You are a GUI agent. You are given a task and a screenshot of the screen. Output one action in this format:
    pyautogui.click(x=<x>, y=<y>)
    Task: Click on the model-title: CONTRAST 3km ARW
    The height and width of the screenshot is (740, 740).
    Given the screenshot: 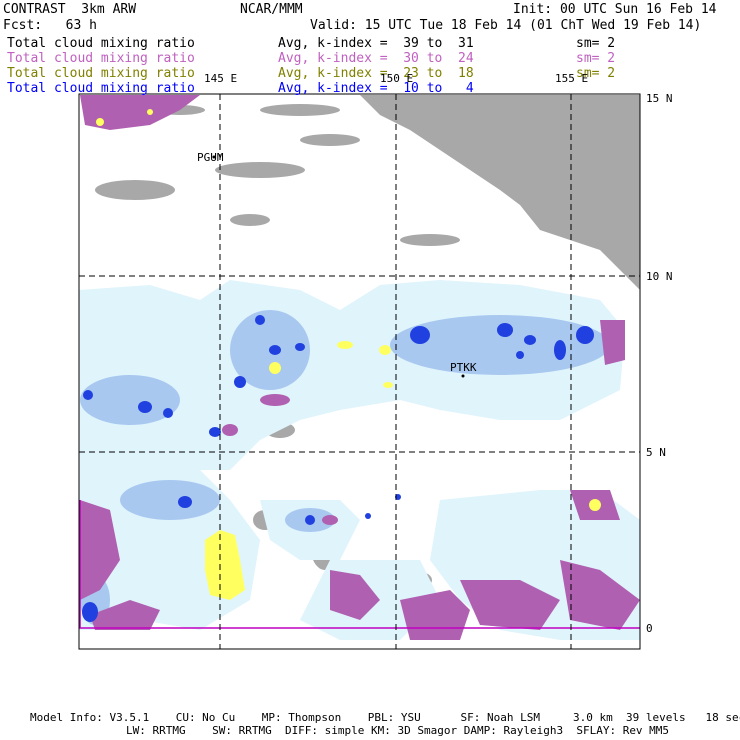 What is the action you would take?
    pyautogui.click(x=70, y=9)
    